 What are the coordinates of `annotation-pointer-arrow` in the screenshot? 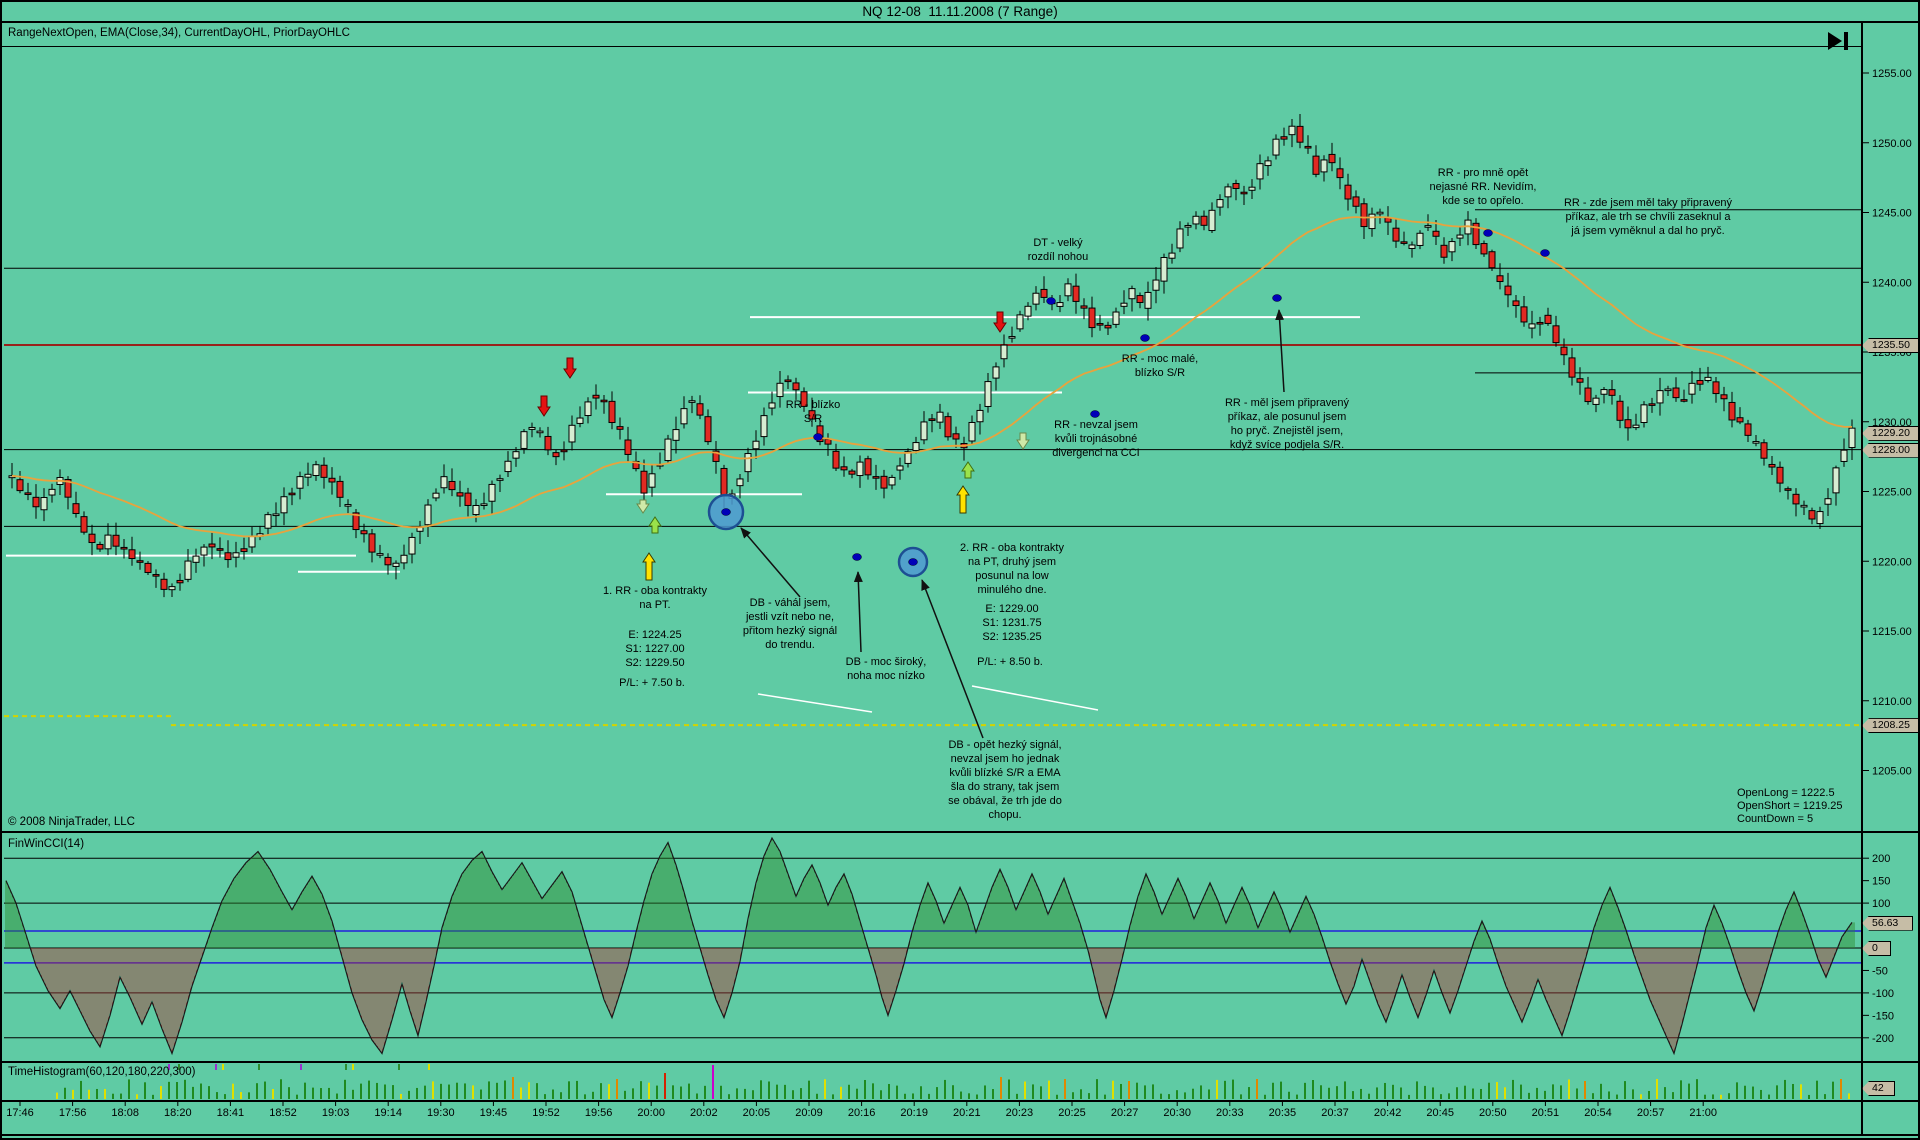 It's located at (770, 562).